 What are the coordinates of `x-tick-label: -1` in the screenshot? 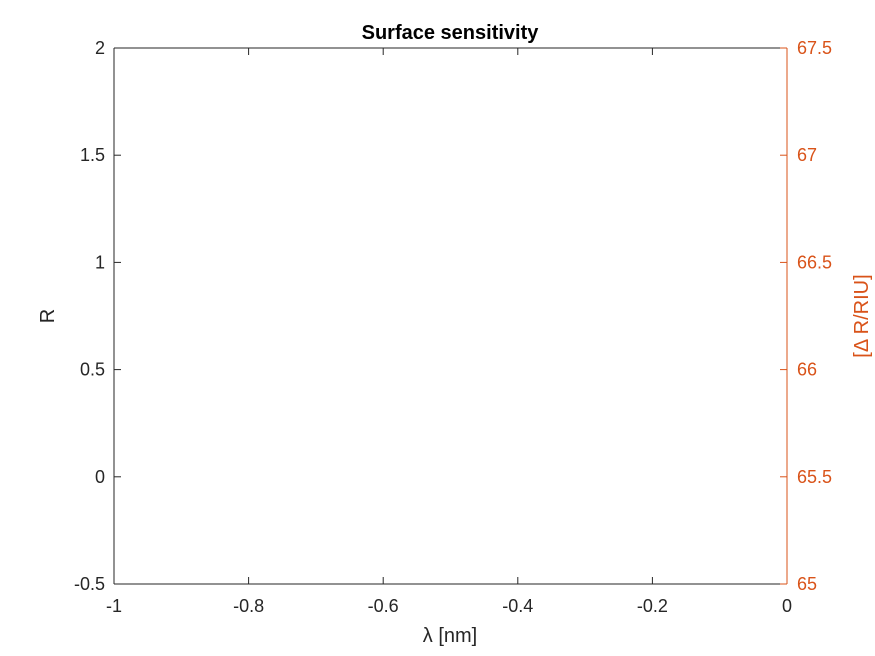 It's located at (114, 606).